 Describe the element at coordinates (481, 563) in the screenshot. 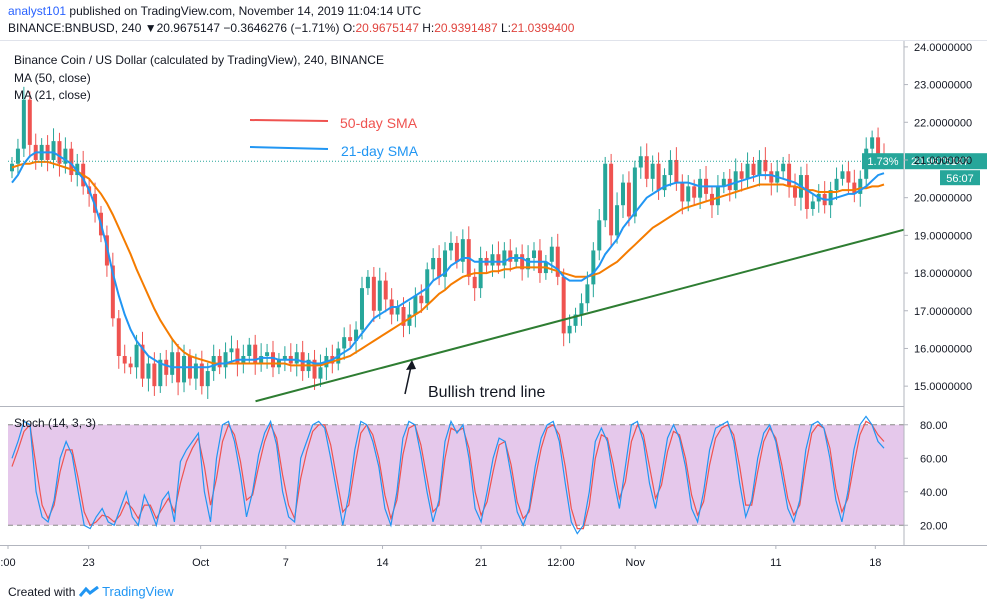

I see `time-tick-label: 21` at that location.